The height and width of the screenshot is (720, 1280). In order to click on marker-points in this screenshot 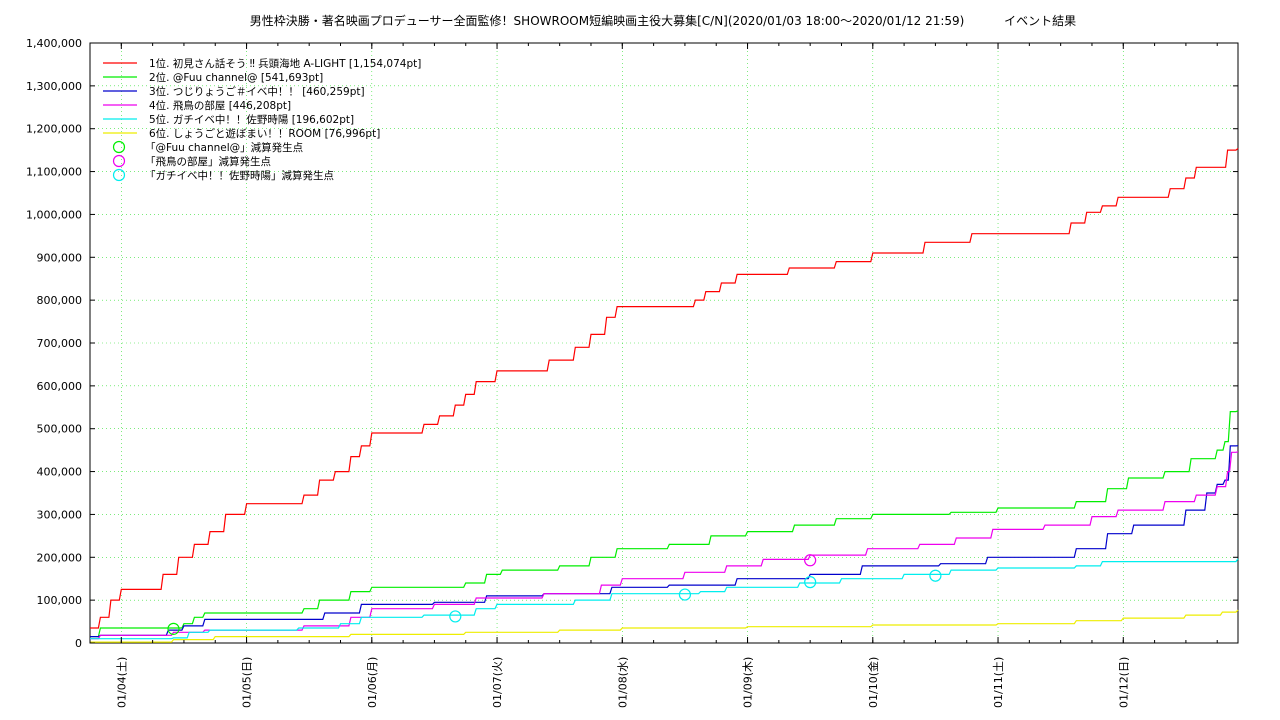, I will do `click(554, 594)`.